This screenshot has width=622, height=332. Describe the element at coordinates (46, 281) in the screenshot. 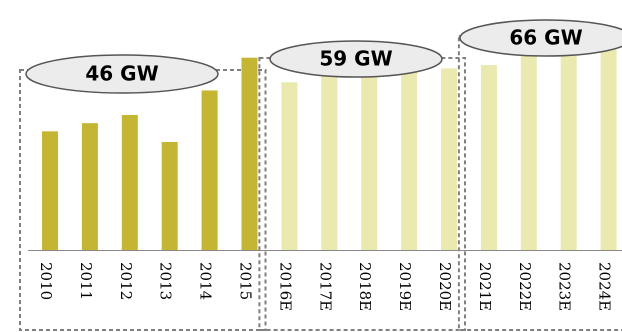

I see `x-tick-2010: 2010` at that location.